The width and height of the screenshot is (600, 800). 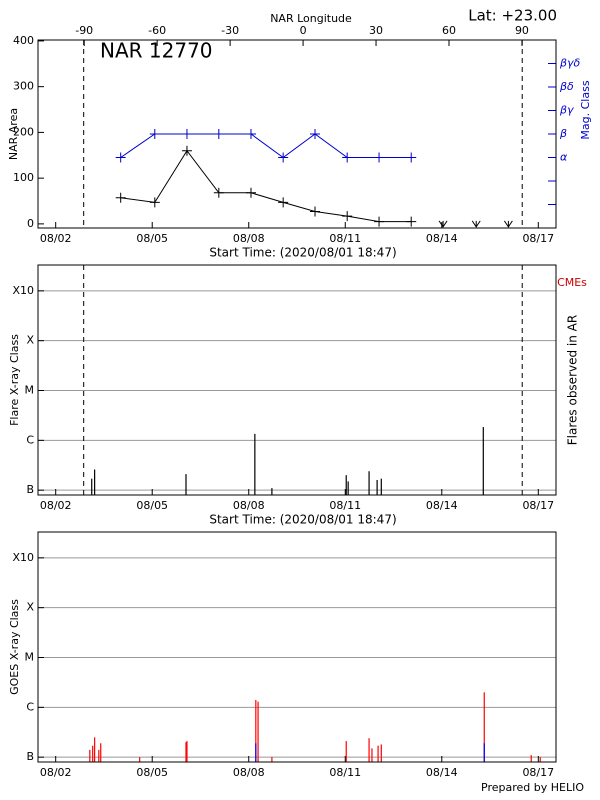 What do you see at coordinates (566, 86) in the screenshot?
I see `y2-tick-label: βδ` at bounding box center [566, 86].